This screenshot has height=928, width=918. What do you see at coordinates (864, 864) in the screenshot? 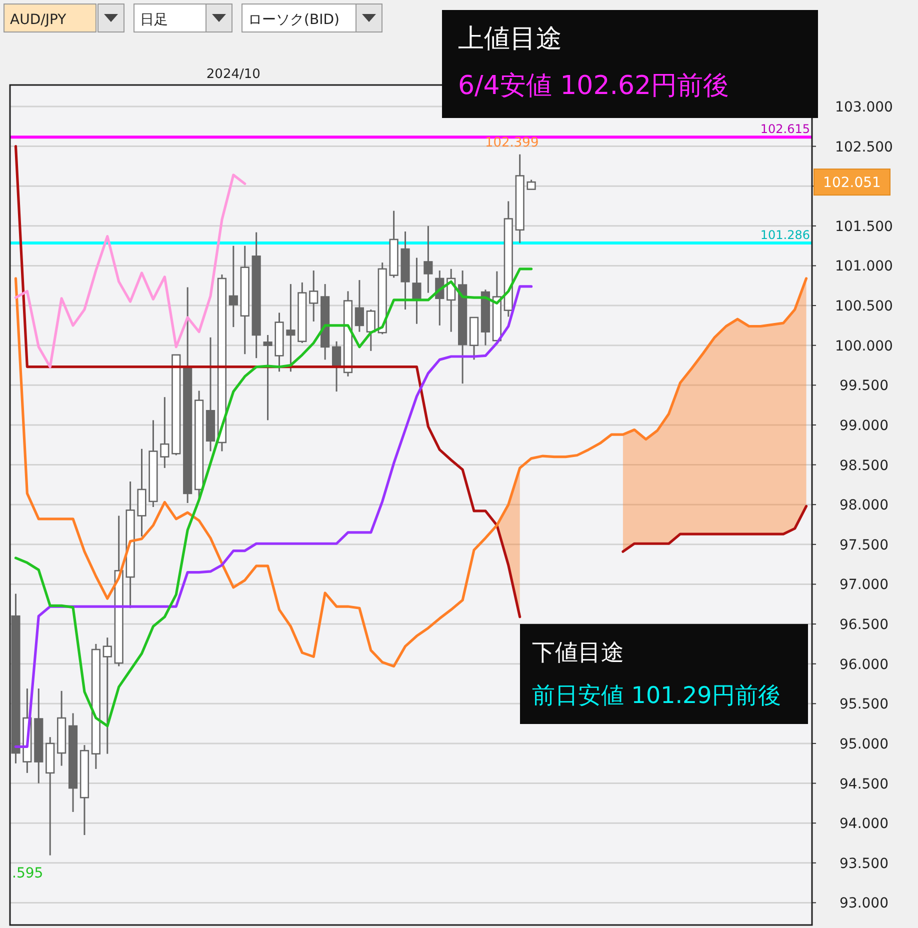
I see `y-tick-label: 93.500` at bounding box center [864, 864].